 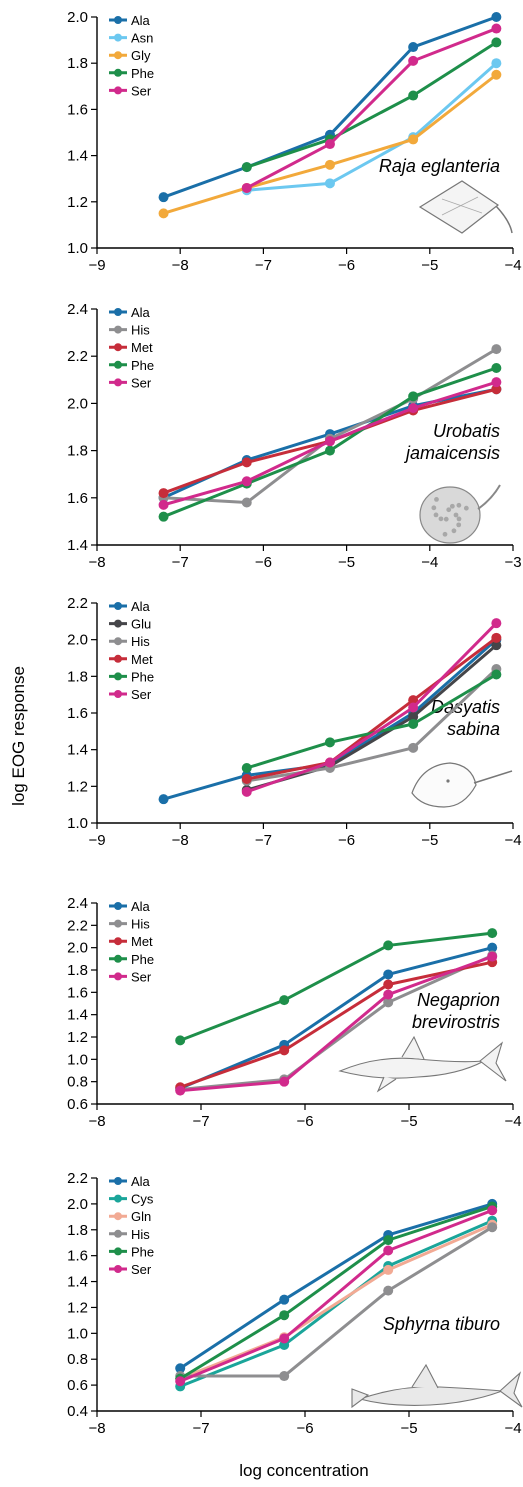 What do you see at coordinates (386, 1084) in the screenshot?
I see `shark-pectoral-fin` at bounding box center [386, 1084].